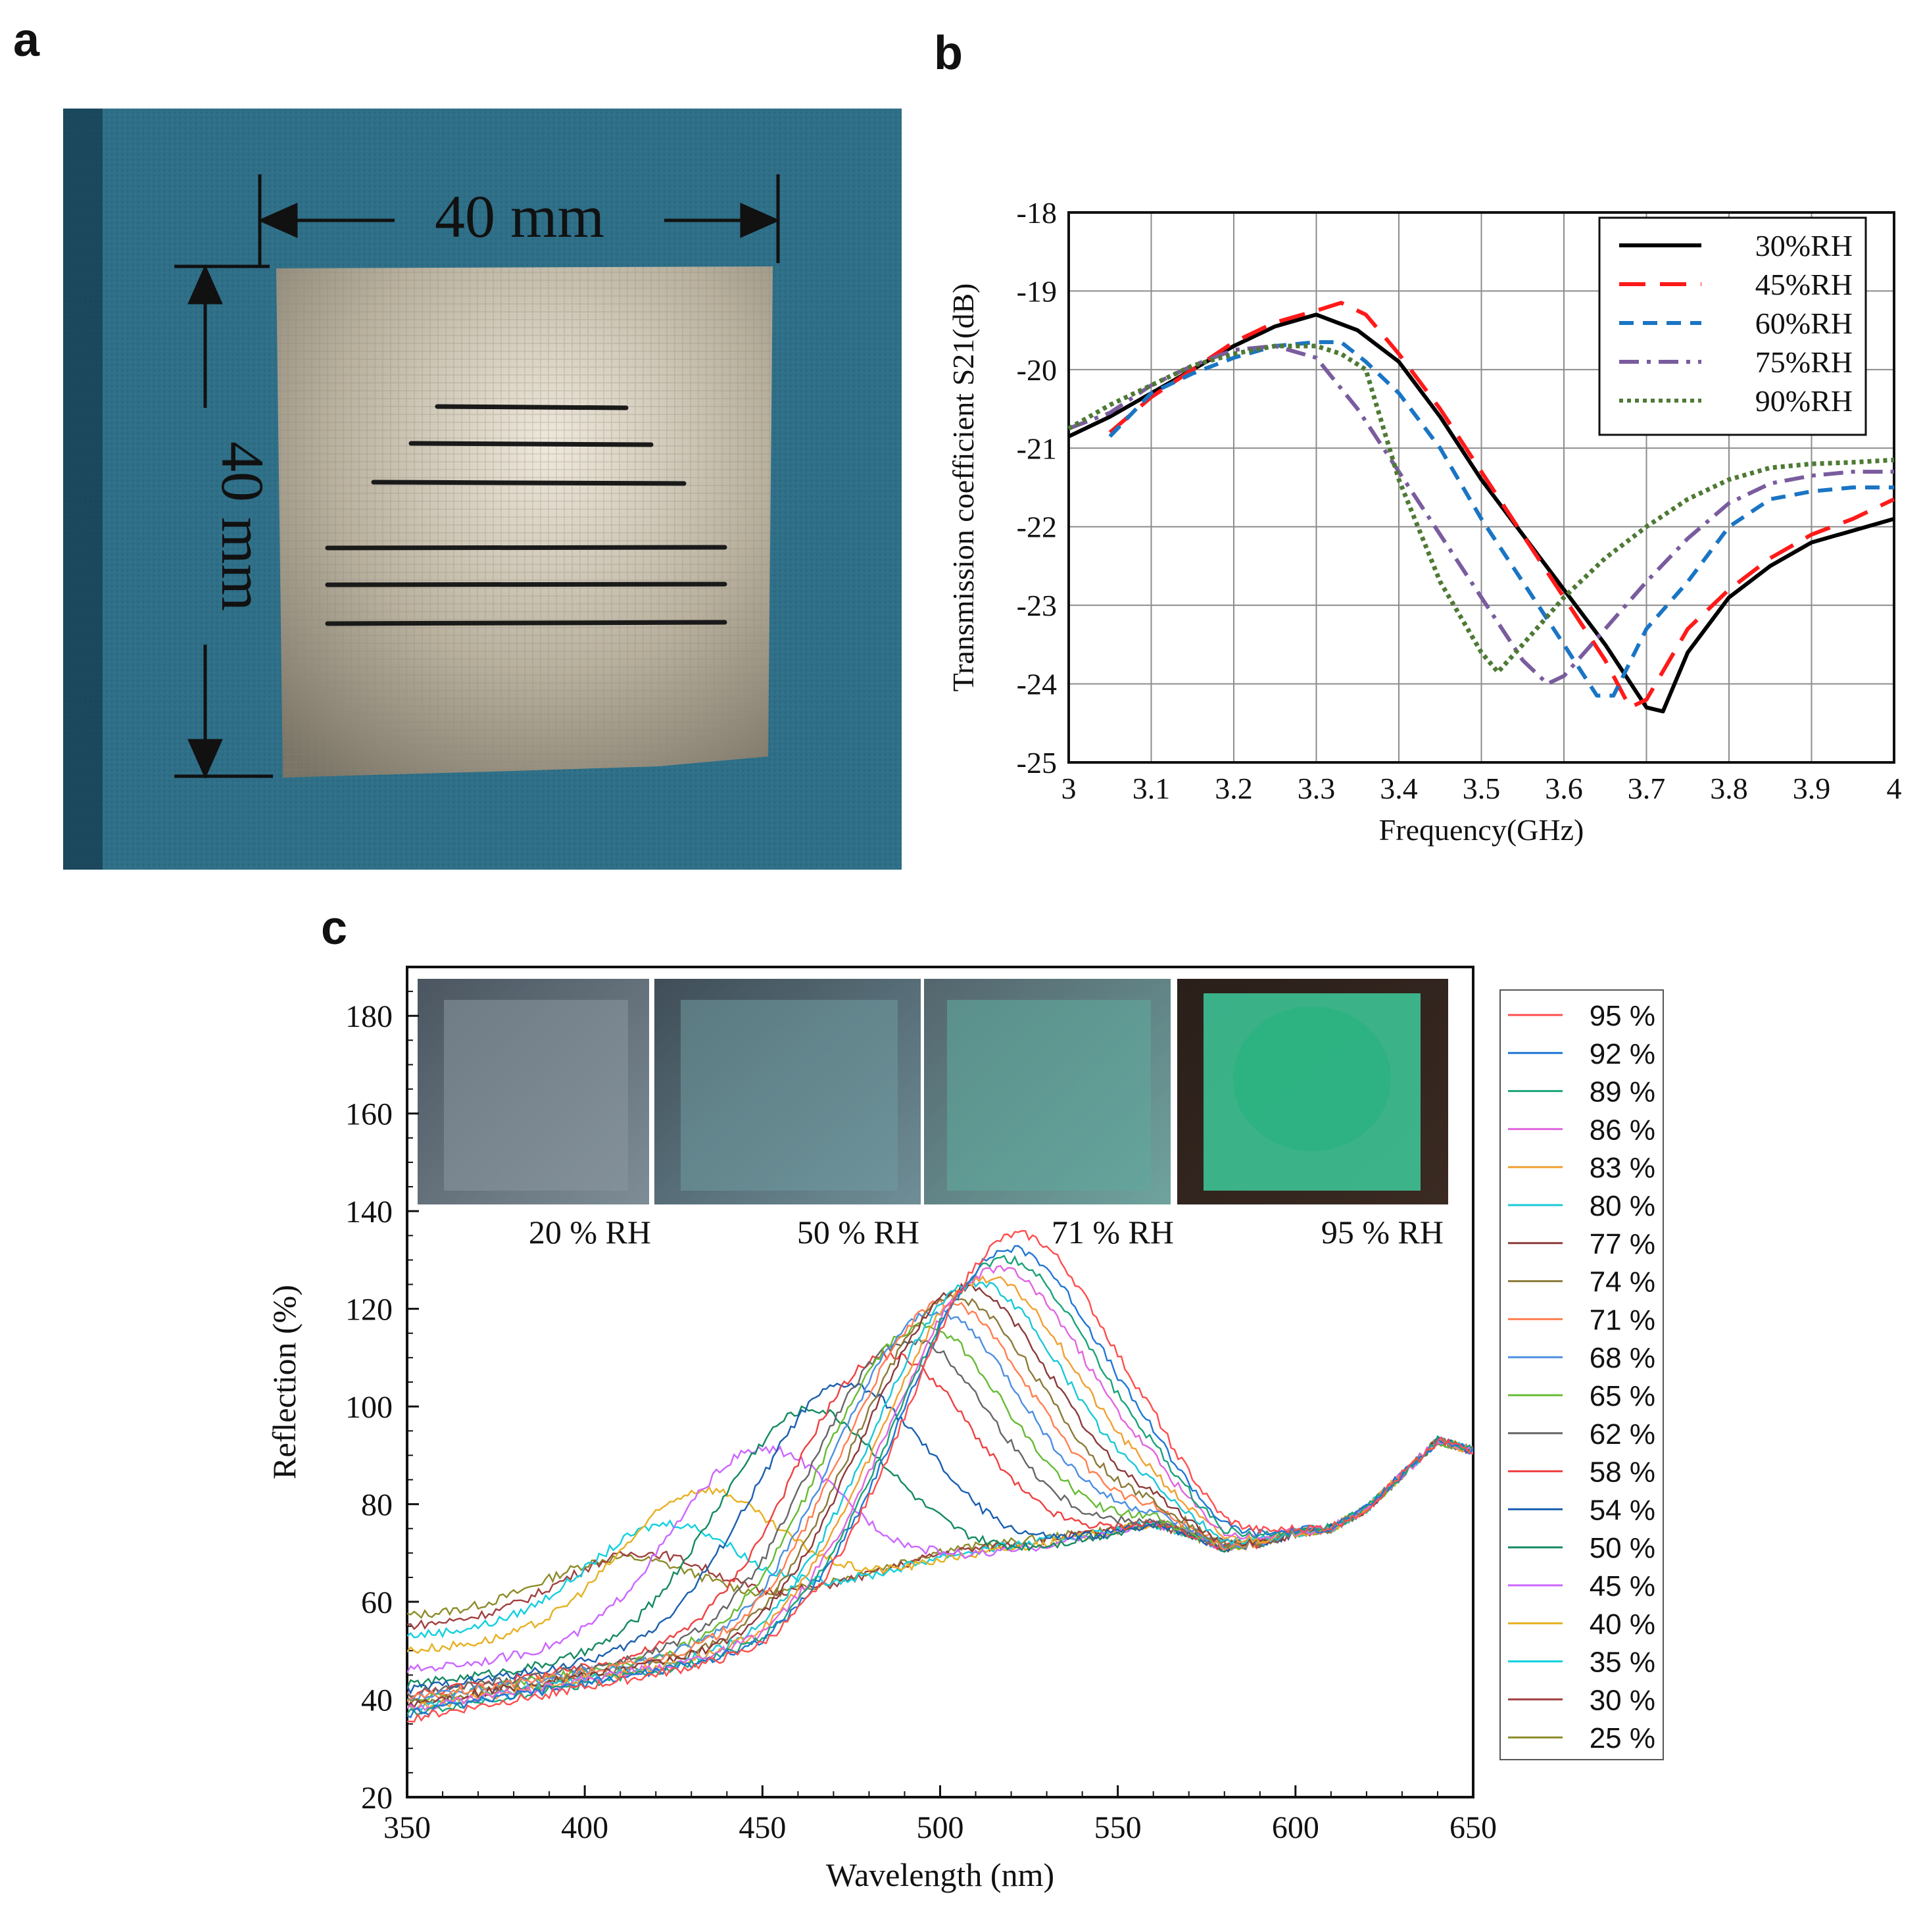 The height and width of the screenshot is (1932, 1923). Describe the element at coordinates (940, 1874) in the screenshot. I see `x-axis-label: Wavelength (nm)` at that location.